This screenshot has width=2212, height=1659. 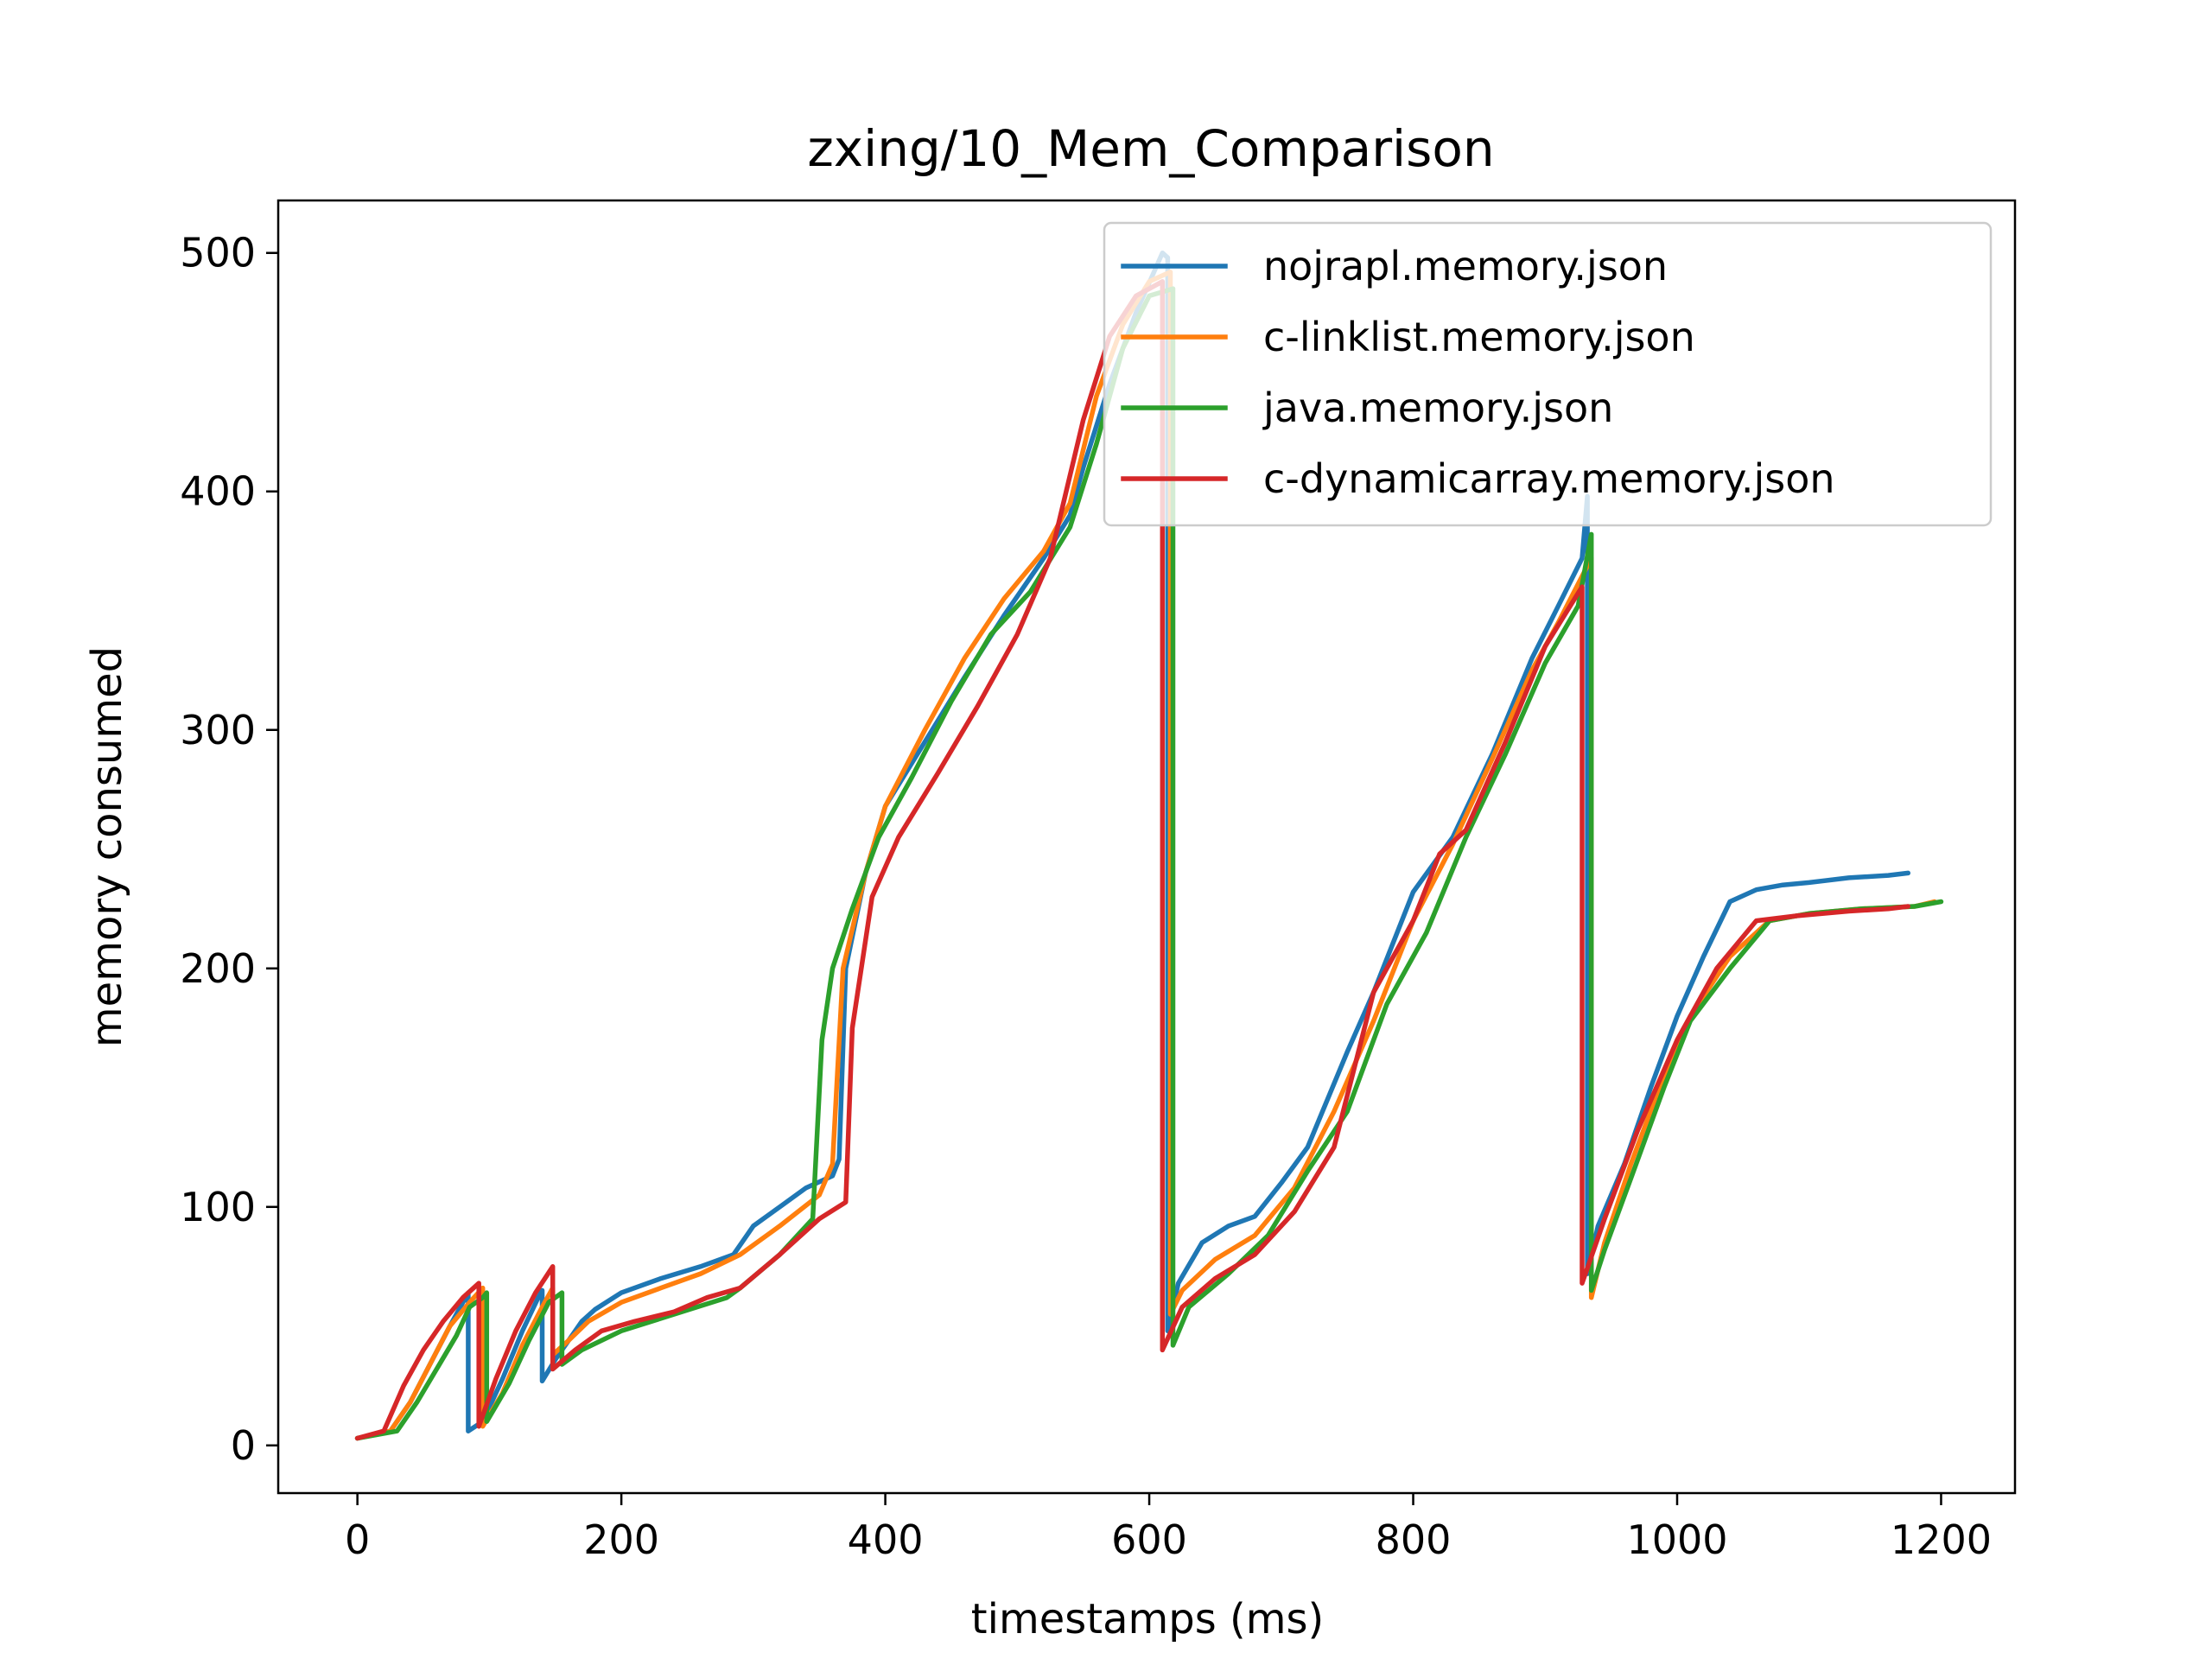 What do you see at coordinates (218, 1207) in the screenshot?
I see `y-tick-label: 100` at bounding box center [218, 1207].